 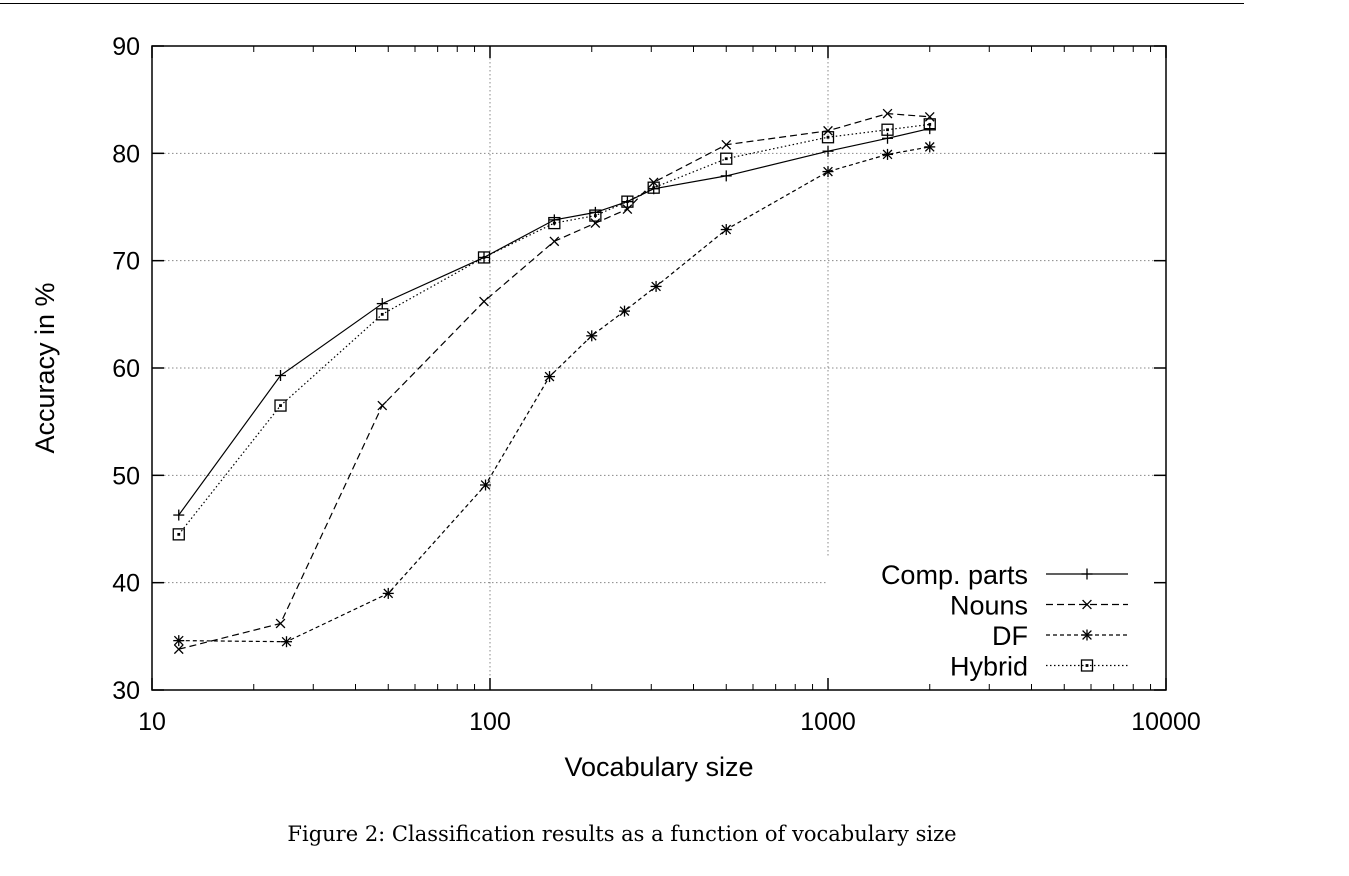 What do you see at coordinates (126, 47) in the screenshot?
I see `y-tick-label: 90` at bounding box center [126, 47].